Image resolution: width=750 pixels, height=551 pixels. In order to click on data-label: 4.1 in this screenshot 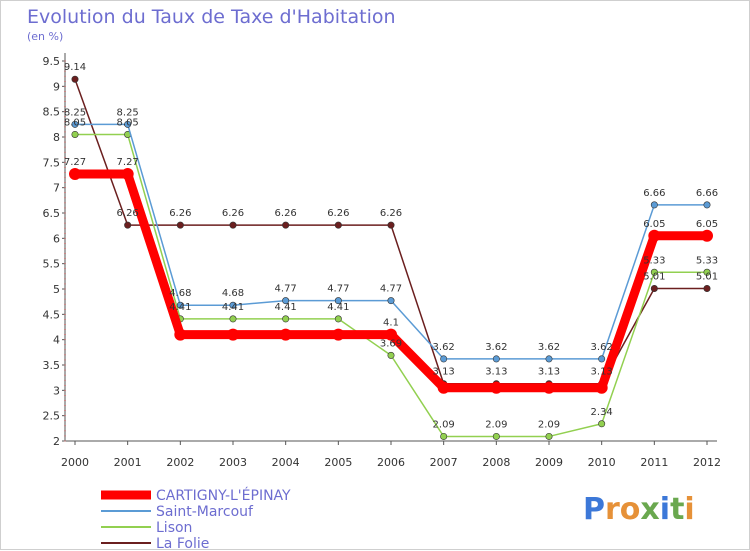, I will do `click(391, 323)`.